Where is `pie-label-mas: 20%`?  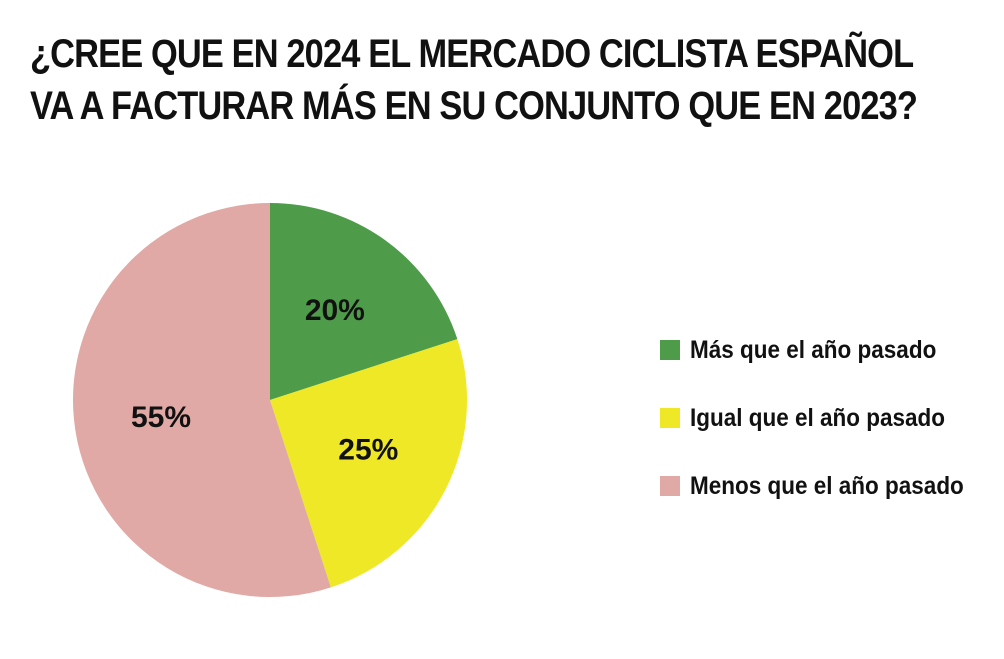
pie-label-mas: 20% is located at coordinates (335, 310).